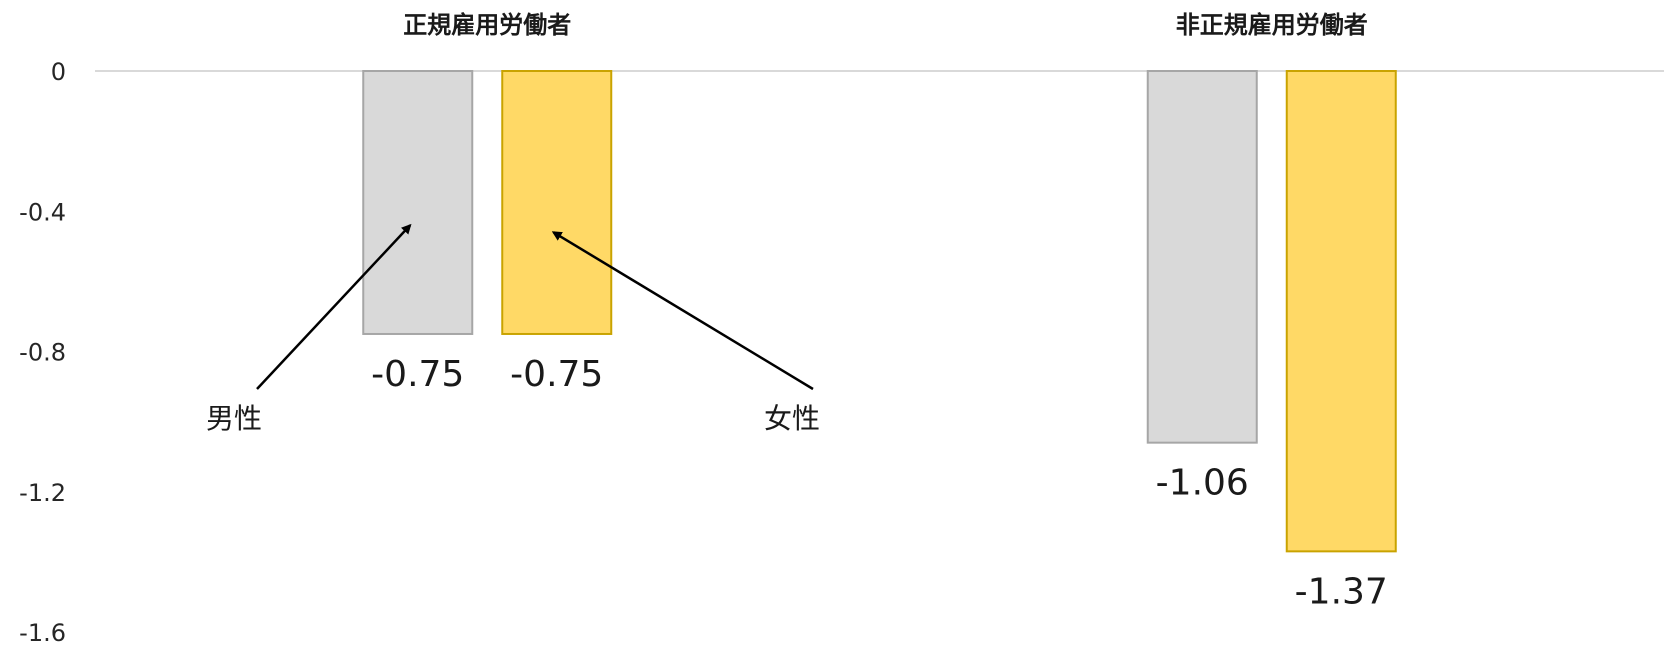 This screenshot has height=645, width=1664. Describe the element at coordinates (487, 25) in the screenshot. I see `category-label: 正規雇用労働者` at that location.